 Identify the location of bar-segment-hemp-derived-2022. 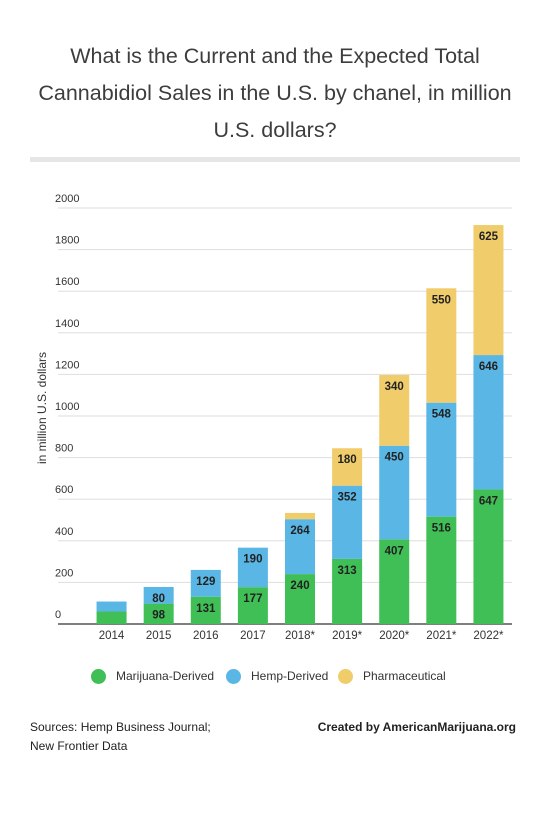
(488, 422).